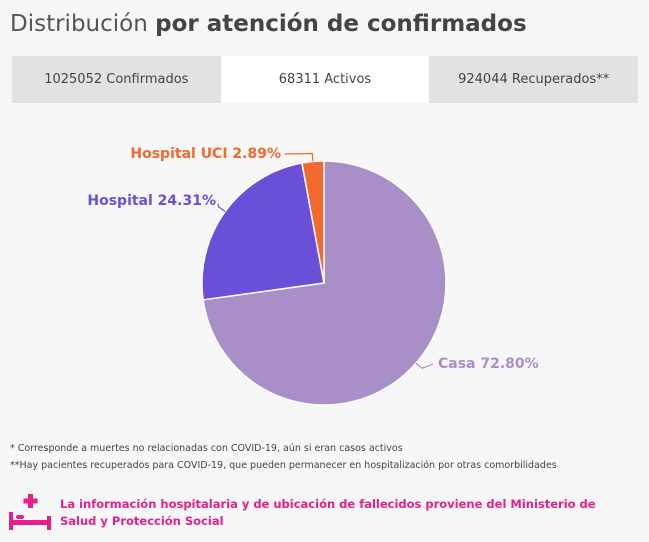  Describe the element at coordinates (263, 231) in the screenshot. I see `pie-slice-hospital` at that location.